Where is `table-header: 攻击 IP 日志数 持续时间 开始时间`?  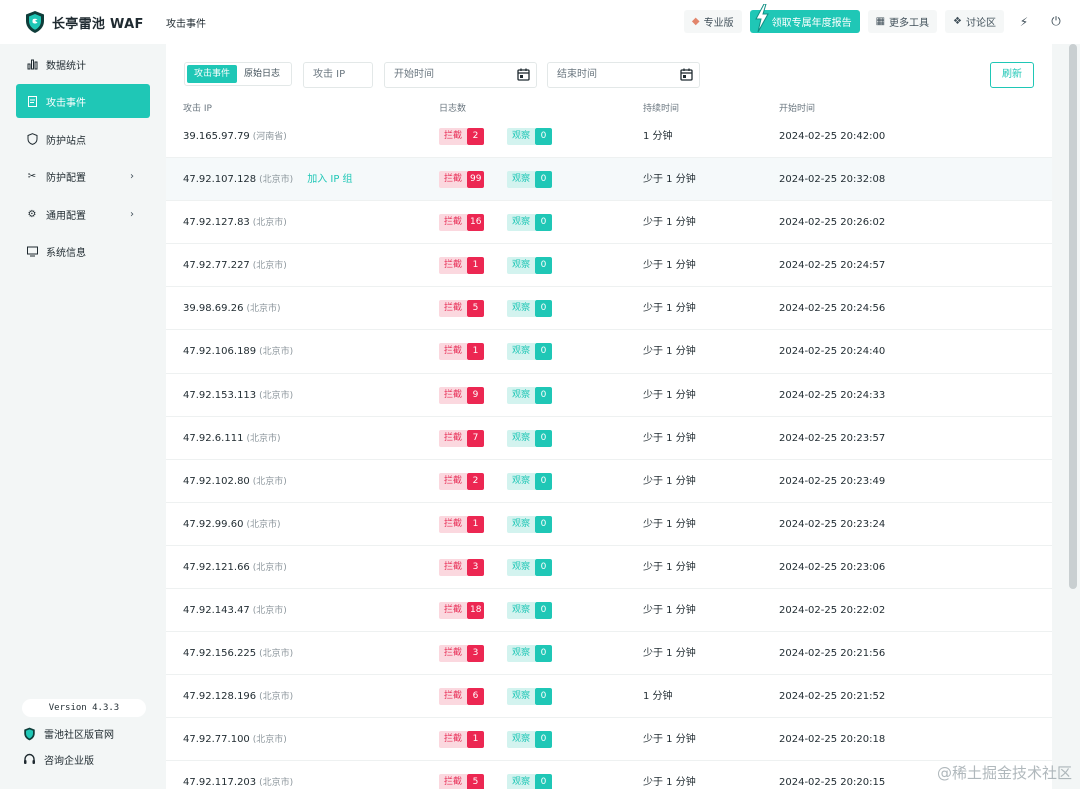
table-header: 攻击 IP 日志数 持续时间 开始时间 is located at coordinates (609, 108).